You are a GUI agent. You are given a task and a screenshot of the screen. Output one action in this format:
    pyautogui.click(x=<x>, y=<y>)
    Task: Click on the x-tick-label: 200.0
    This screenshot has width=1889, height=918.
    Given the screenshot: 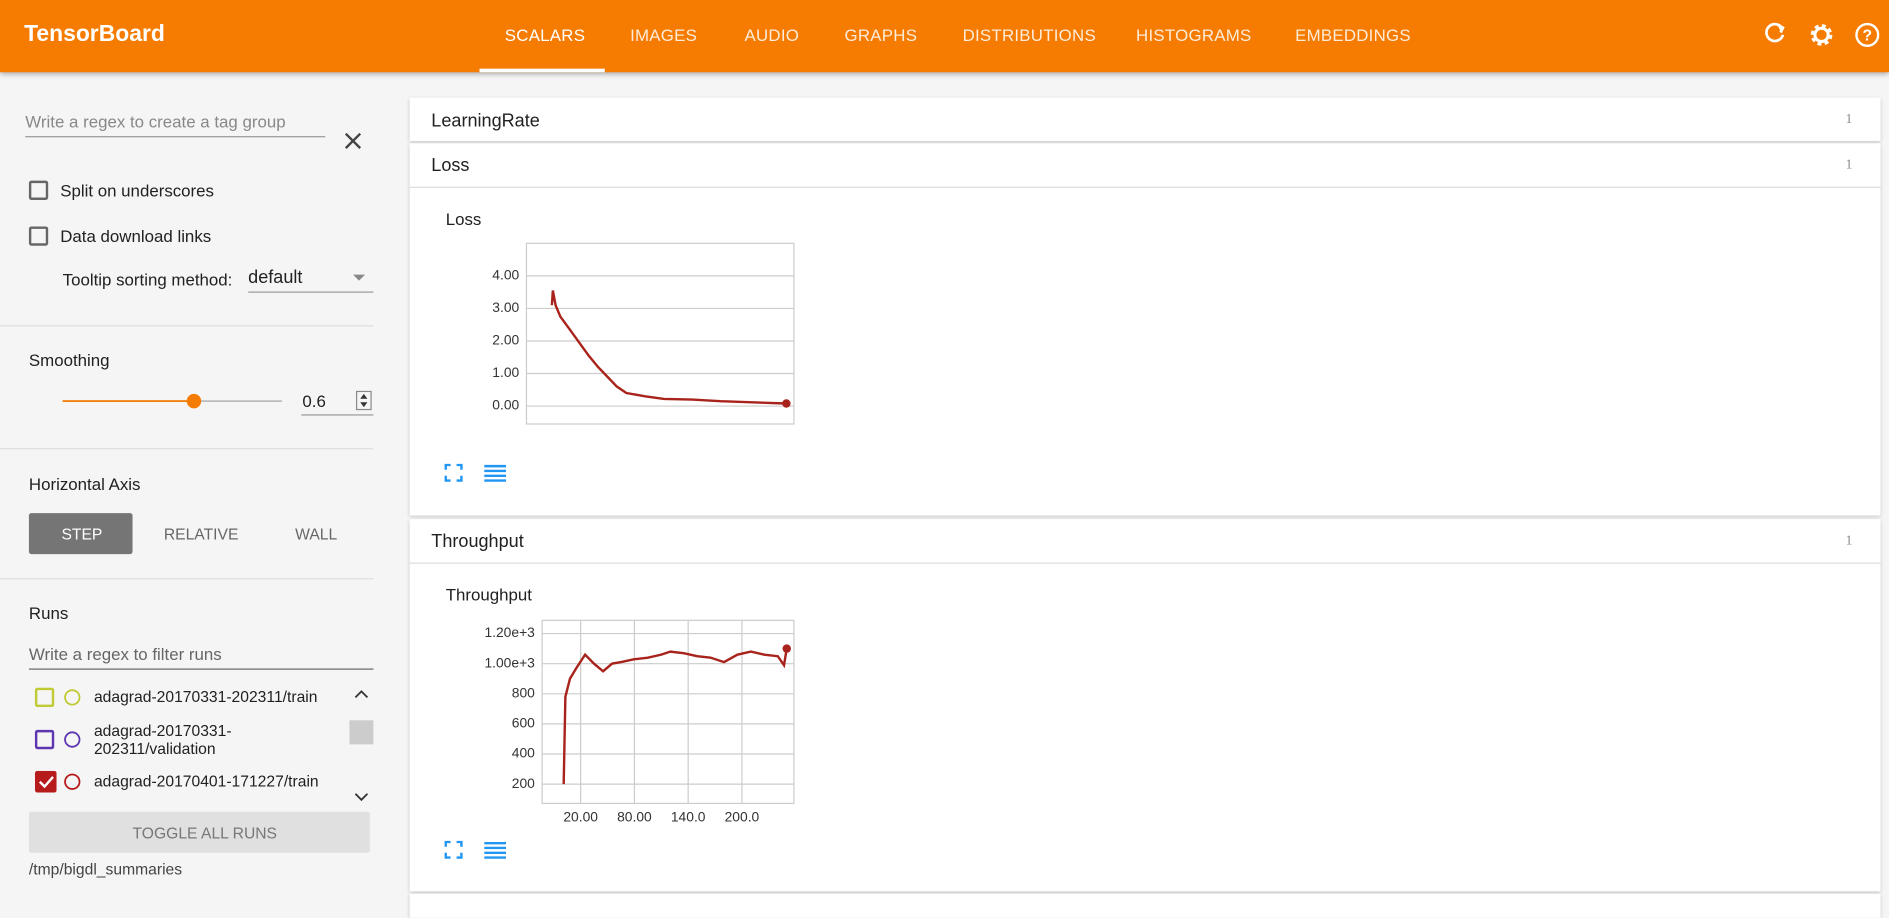 What is the action you would take?
    pyautogui.click(x=742, y=817)
    